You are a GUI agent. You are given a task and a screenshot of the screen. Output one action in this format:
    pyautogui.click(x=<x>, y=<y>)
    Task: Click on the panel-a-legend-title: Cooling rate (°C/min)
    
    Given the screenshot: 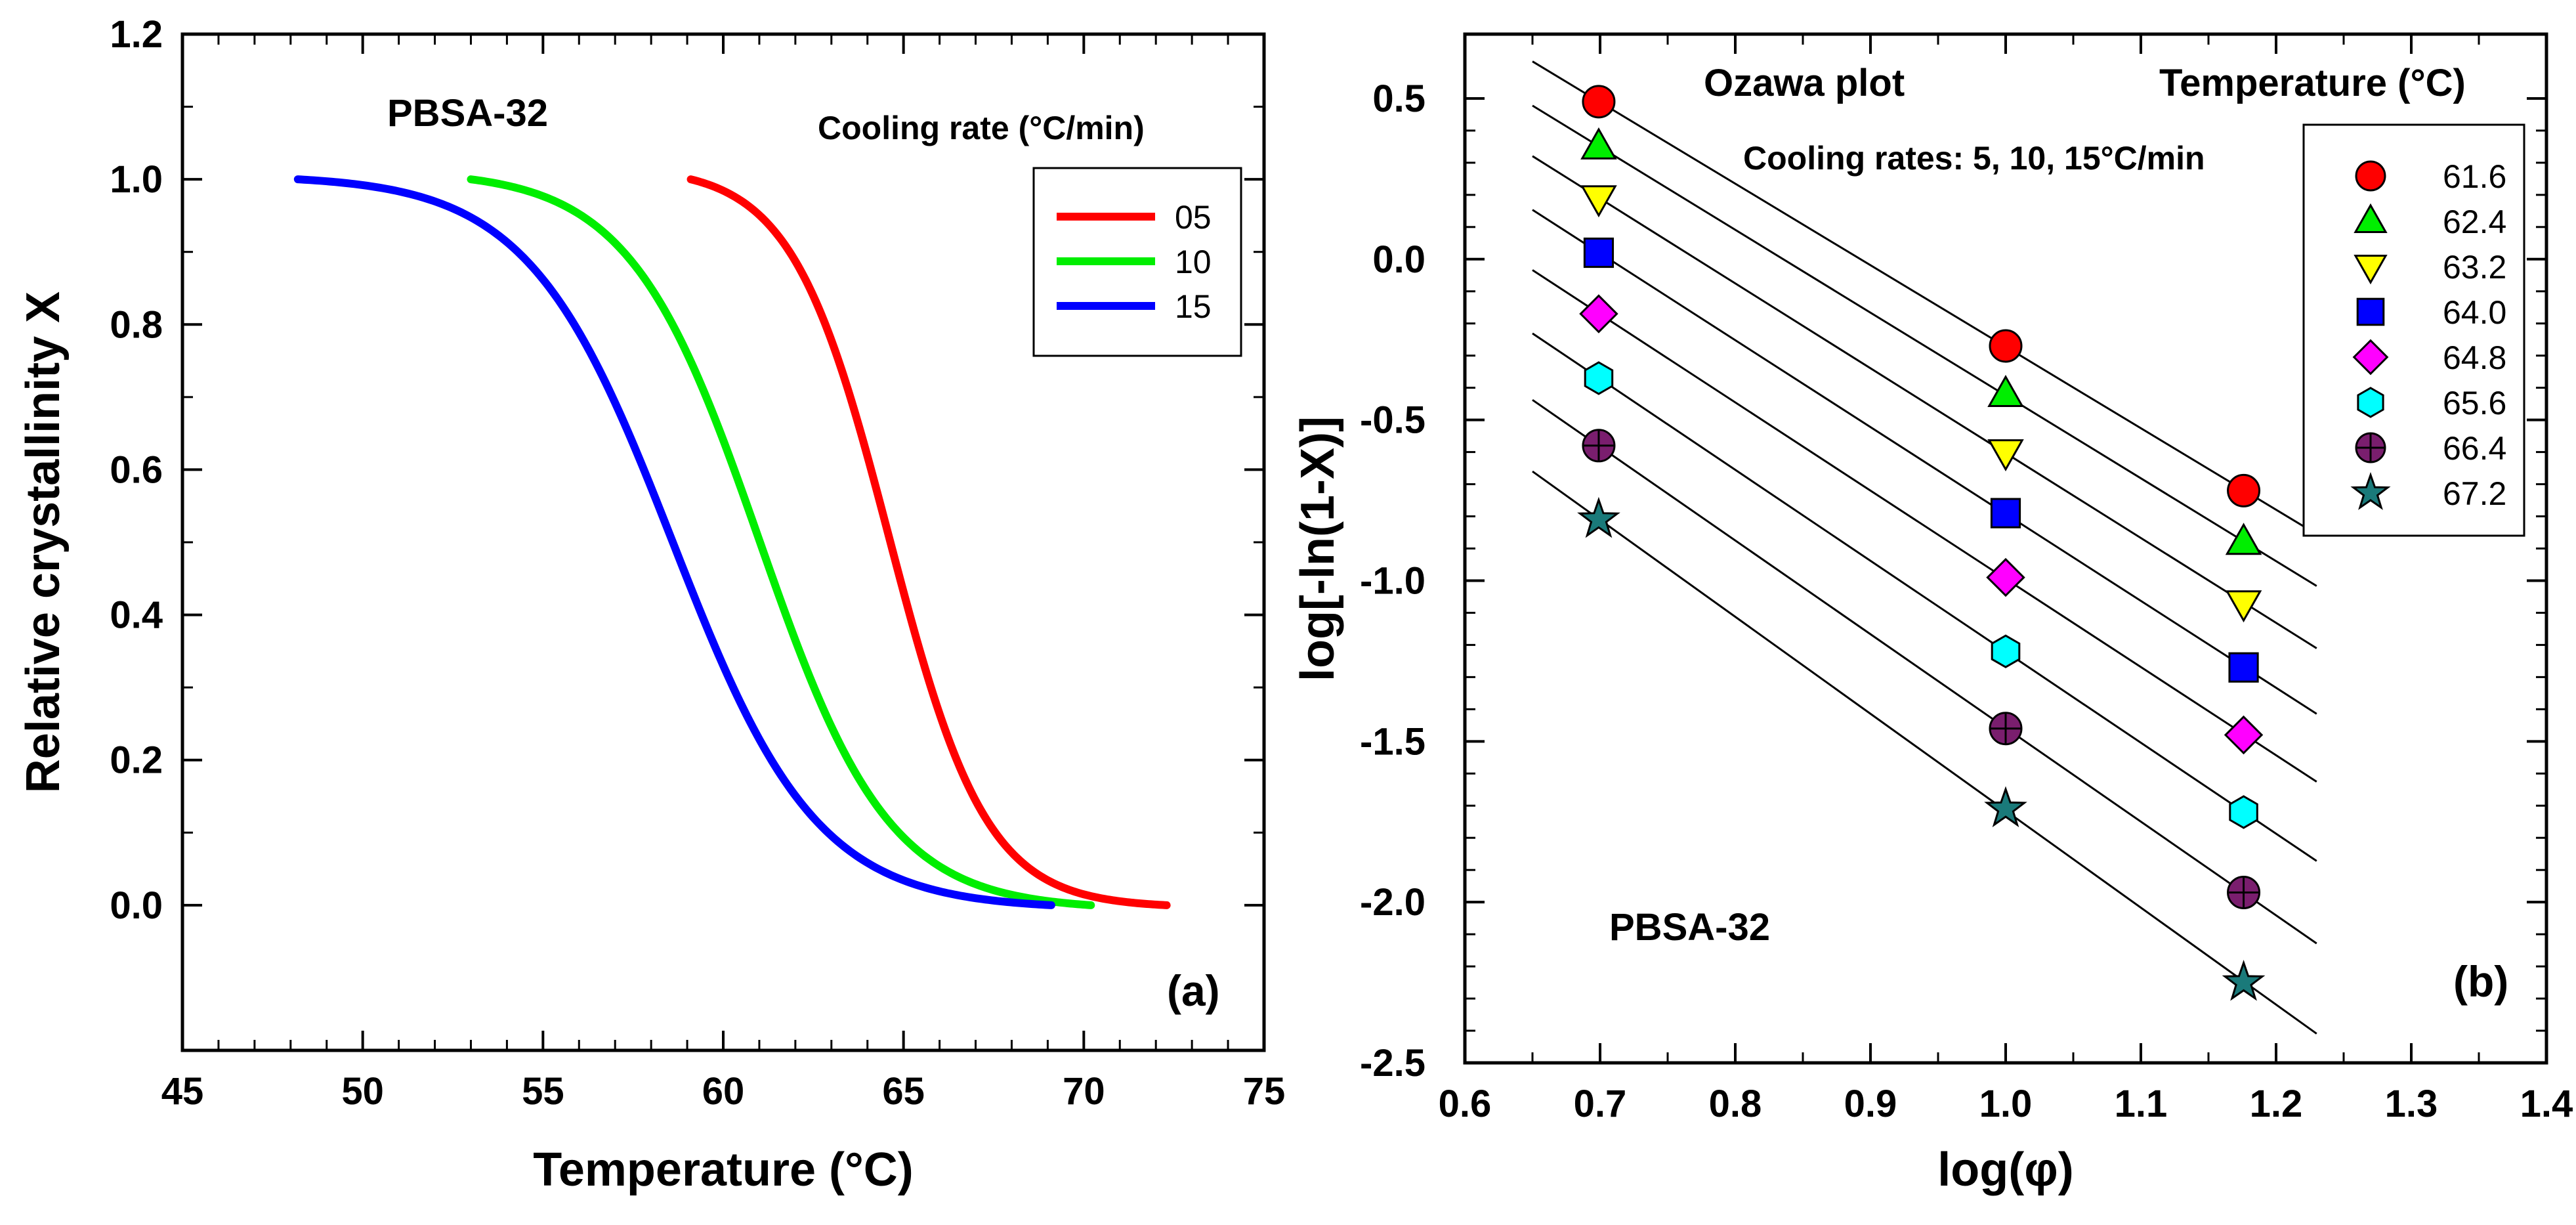 What is the action you would take?
    pyautogui.click(x=981, y=128)
    